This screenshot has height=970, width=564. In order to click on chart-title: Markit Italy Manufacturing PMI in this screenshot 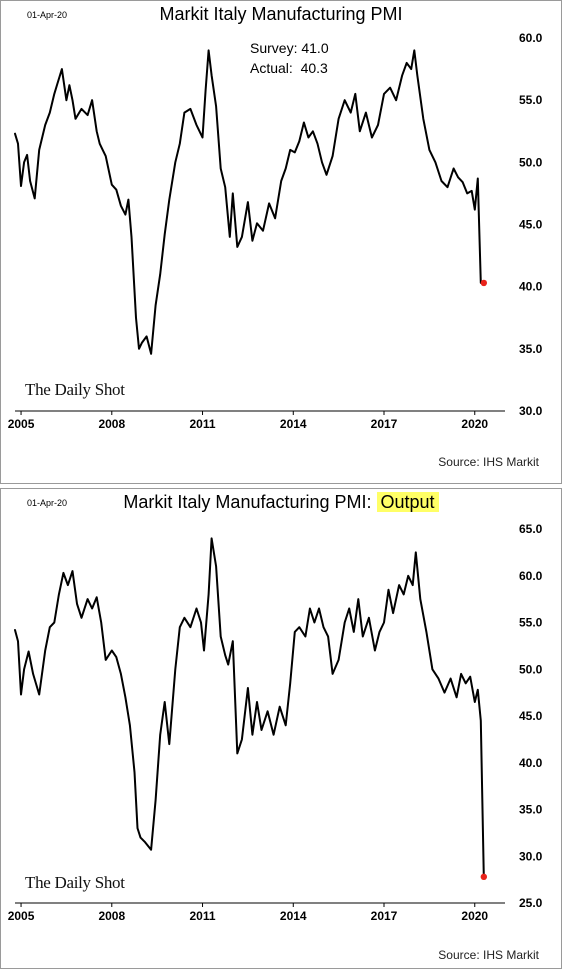, I will do `click(281, 14)`.